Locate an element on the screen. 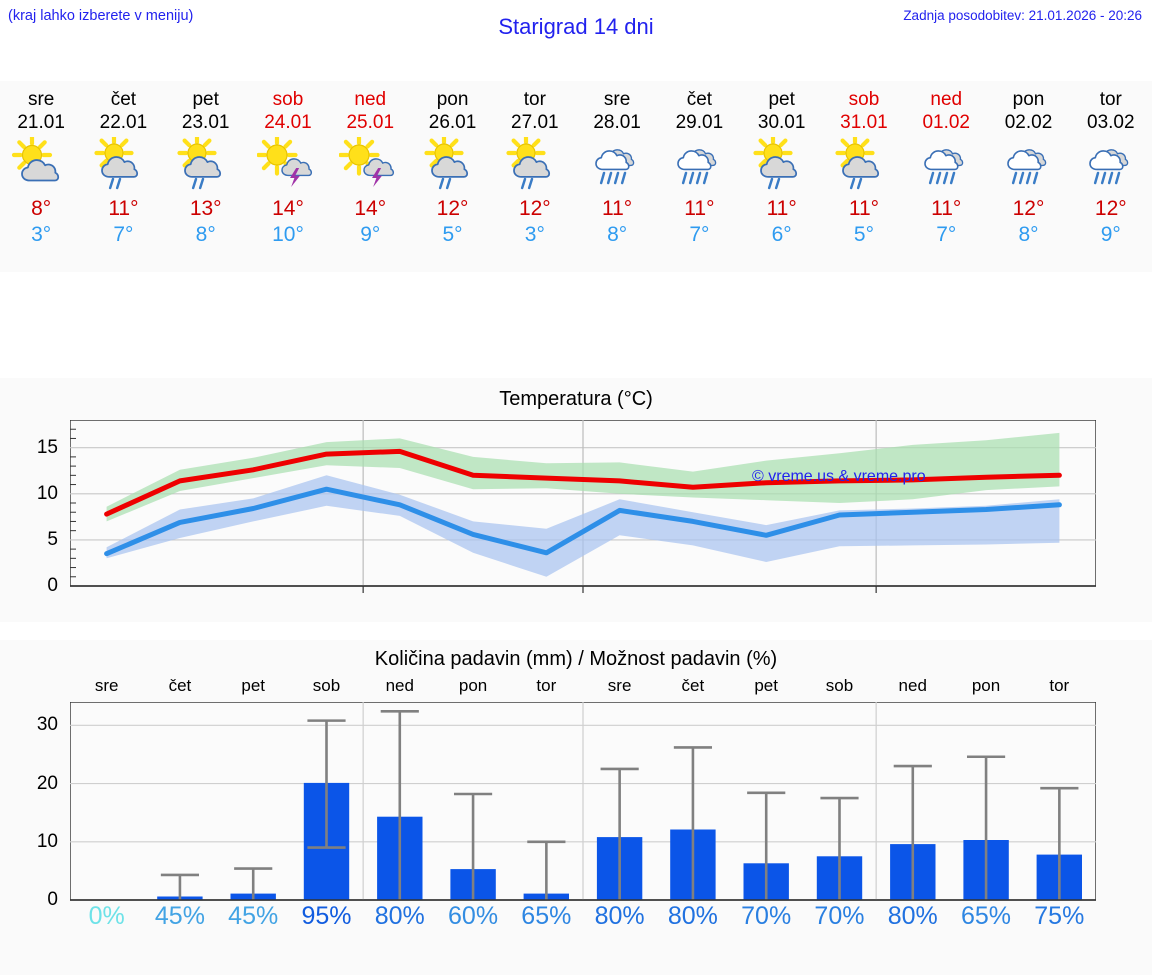 The height and width of the screenshot is (975, 1152). forecast-day-column: čet 22.01 11° 7° is located at coordinates (123, 176).